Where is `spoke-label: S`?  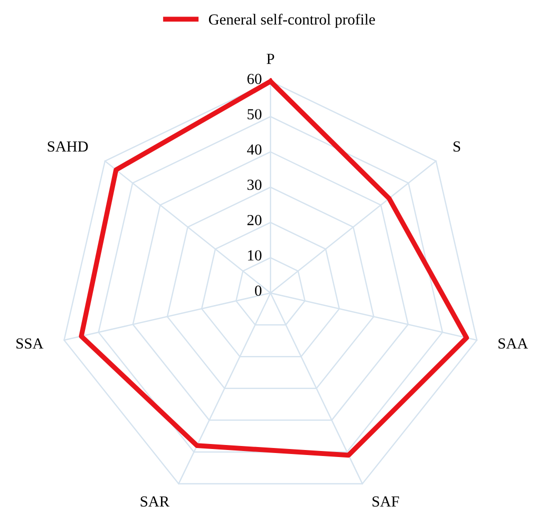 spoke-label: S is located at coordinates (457, 146).